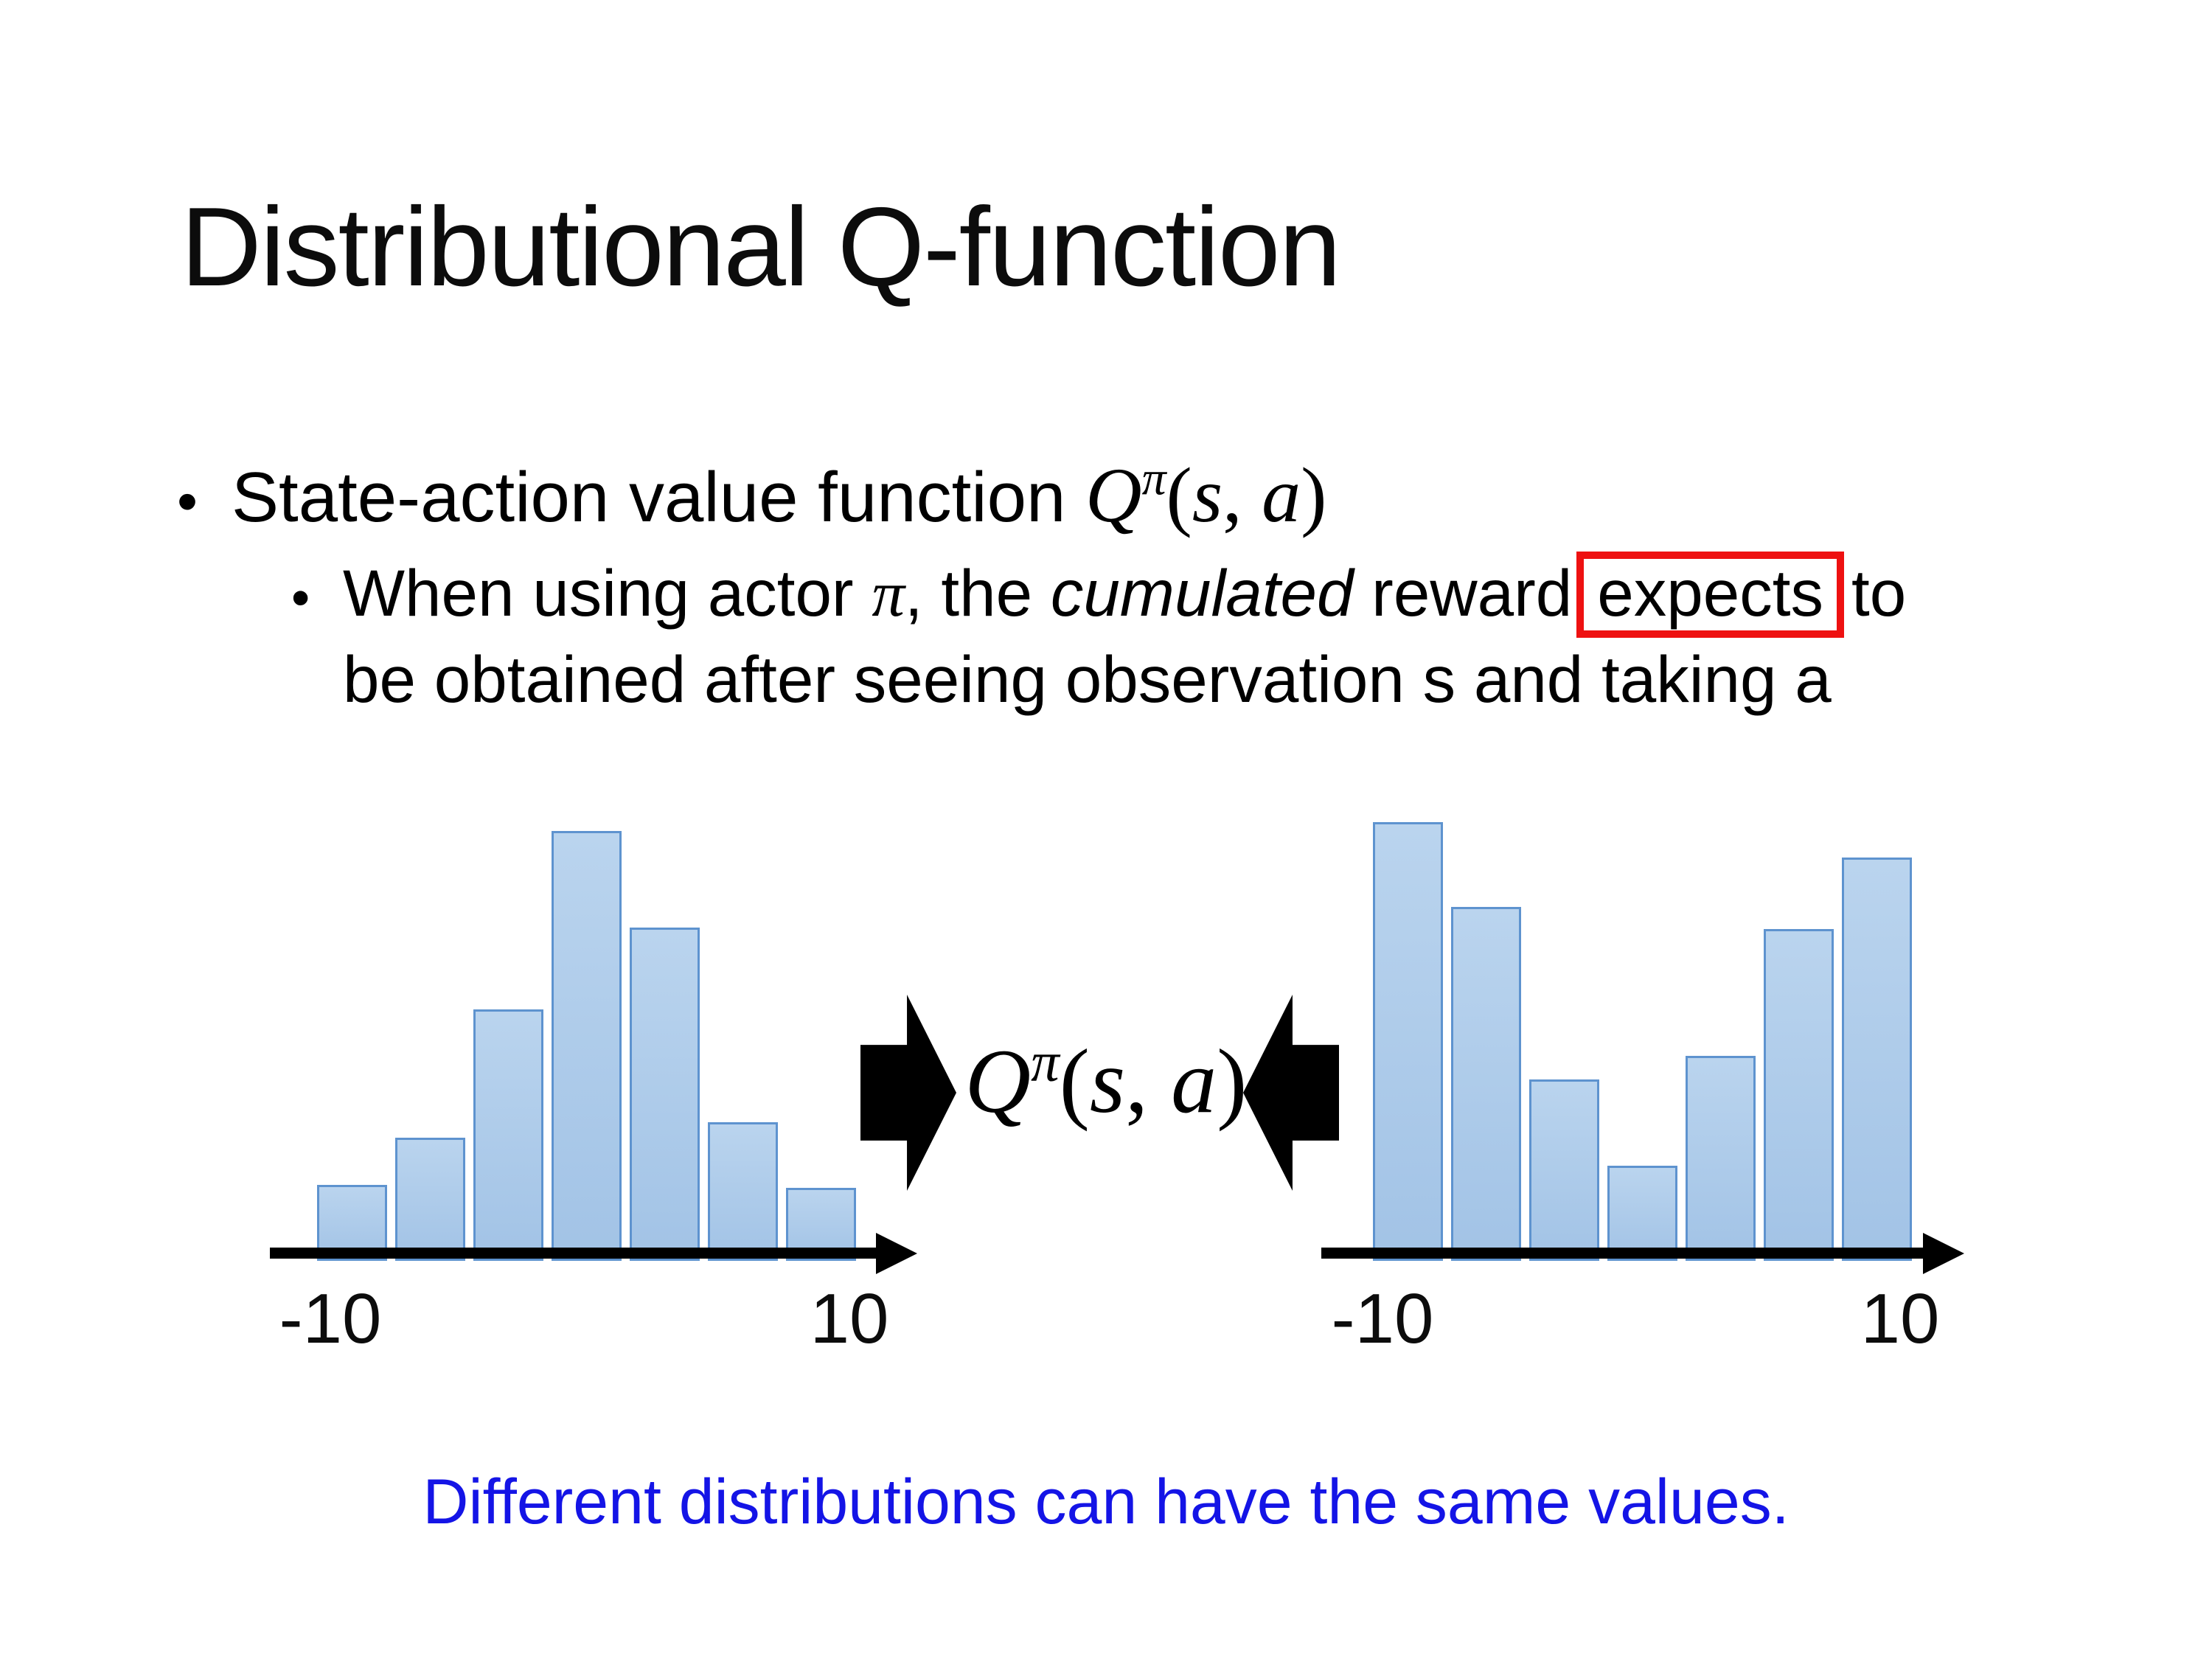  I want to click on block-arrow-left-icon, so click(1291, 1093).